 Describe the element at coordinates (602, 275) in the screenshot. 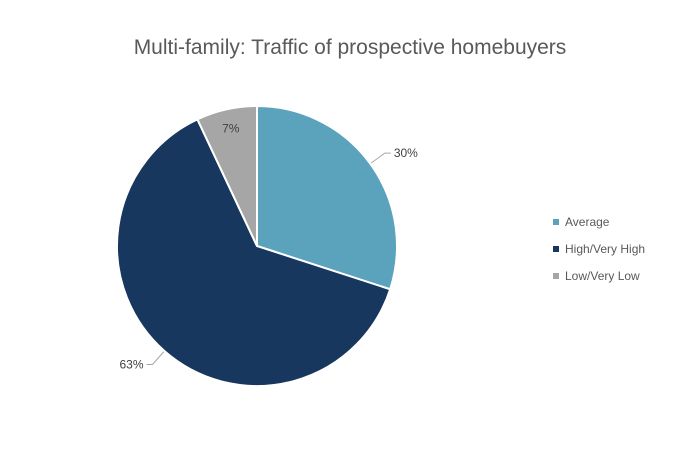

I see `legend-label: Low/Very Low` at that location.